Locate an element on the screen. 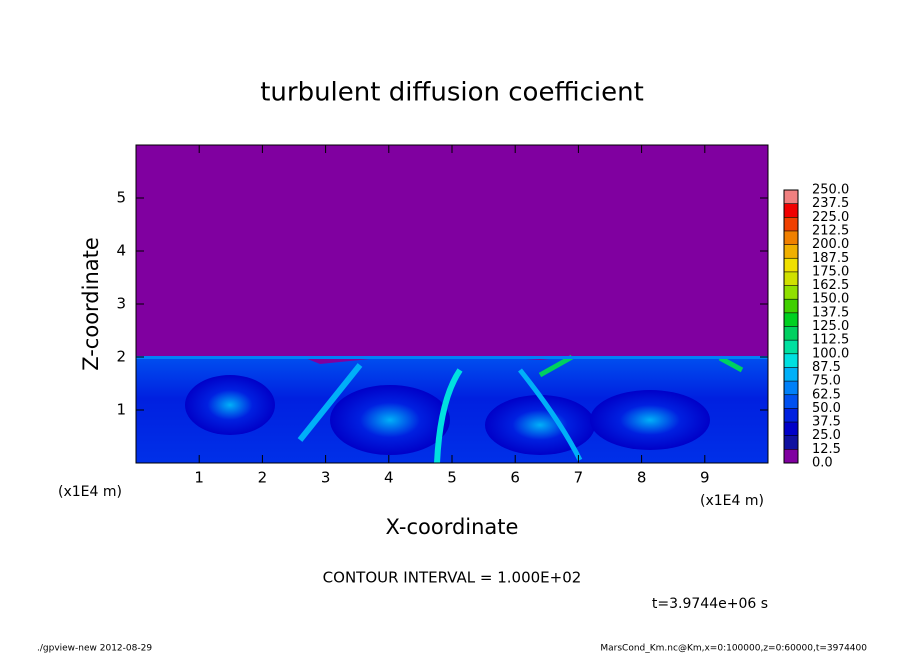 The image size is (904, 654). x-tick-label: 4 is located at coordinates (389, 478).